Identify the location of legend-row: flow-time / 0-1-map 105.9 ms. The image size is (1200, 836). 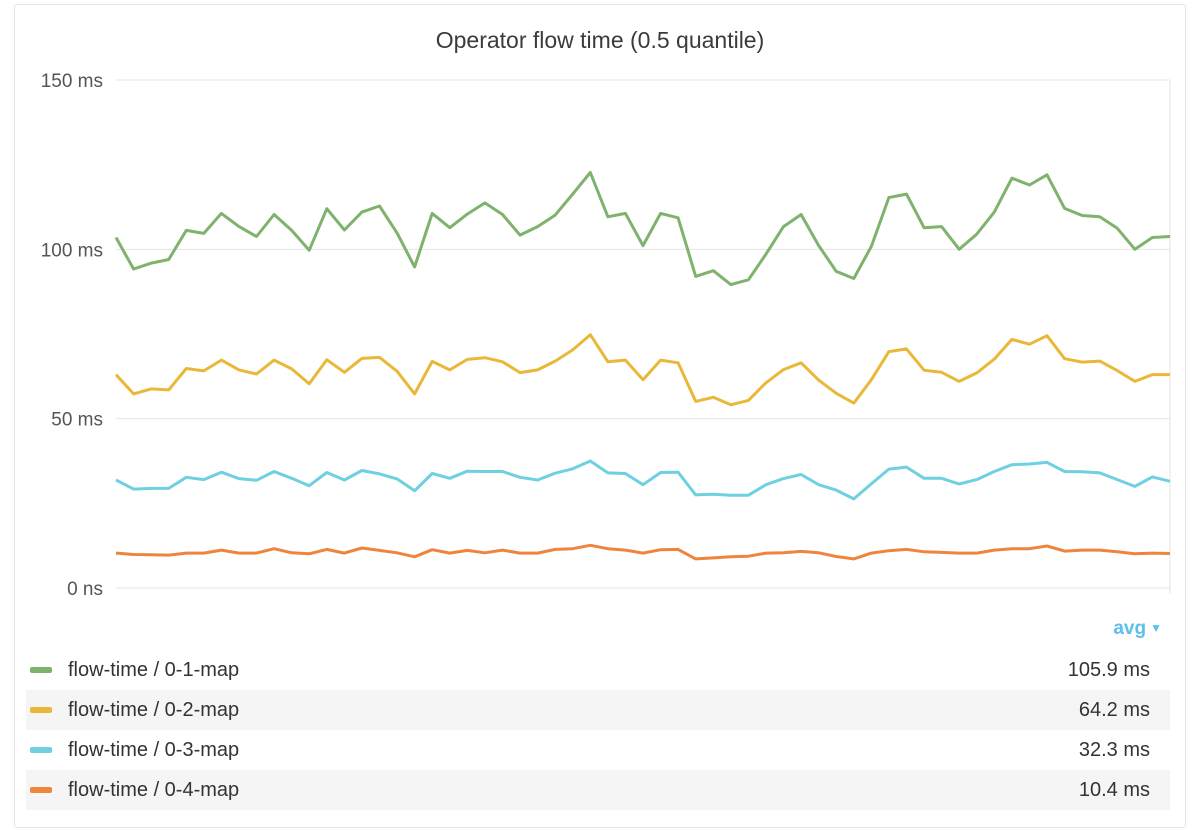
(598, 670).